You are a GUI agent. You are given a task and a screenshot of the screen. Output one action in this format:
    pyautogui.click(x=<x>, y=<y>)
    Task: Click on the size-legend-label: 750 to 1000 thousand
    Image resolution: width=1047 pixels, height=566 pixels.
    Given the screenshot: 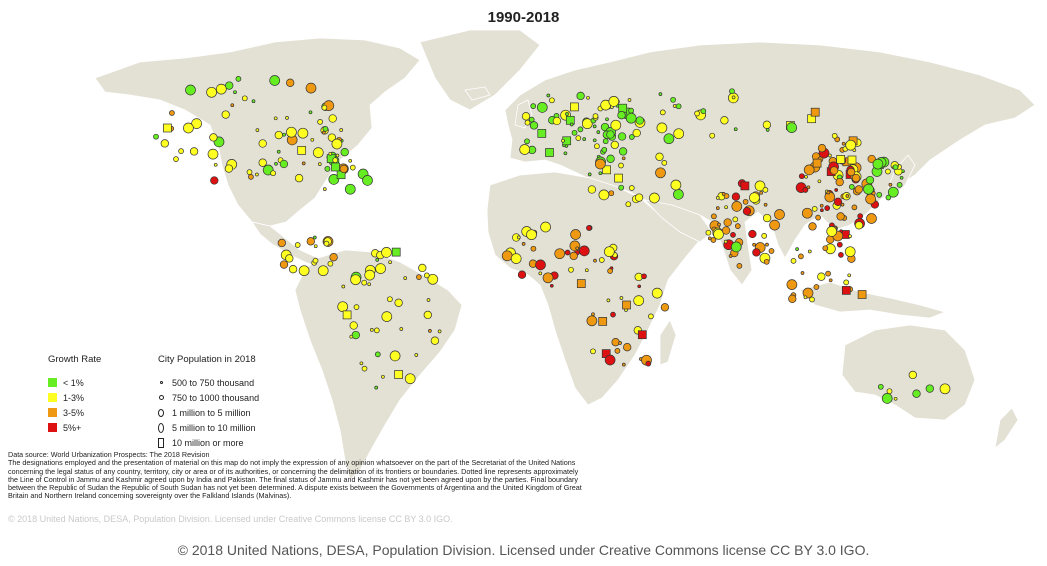 What is the action you would take?
    pyautogui.click(x=216, y=397)
    